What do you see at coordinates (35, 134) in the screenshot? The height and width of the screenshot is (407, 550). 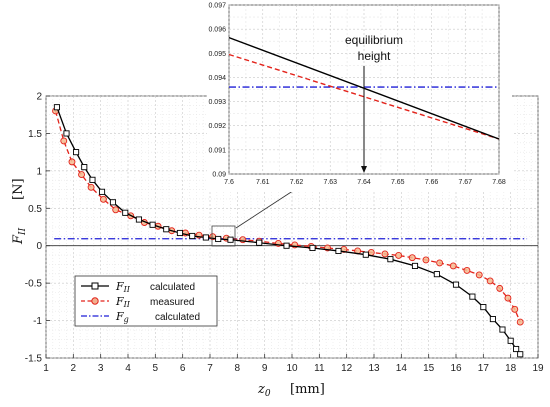 I see `y-tick-label: 1.5` at bounding box center [35, 134].